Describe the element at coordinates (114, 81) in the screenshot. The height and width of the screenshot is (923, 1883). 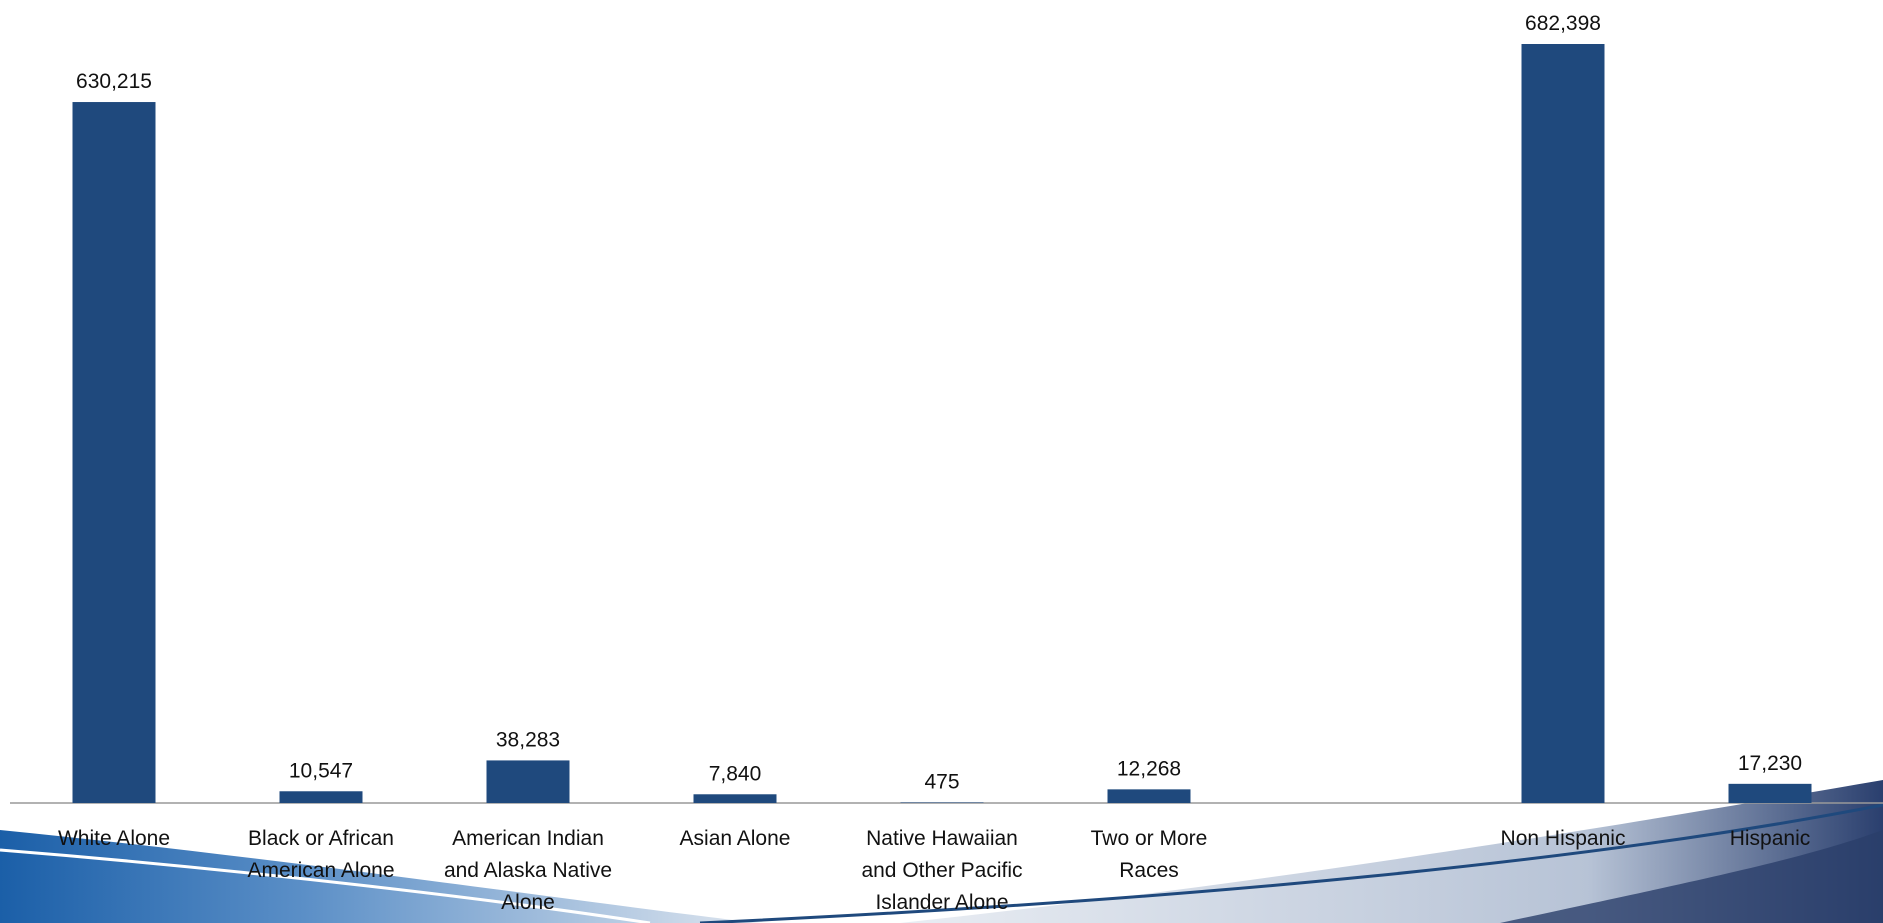
I see `value-label: 630,215` at that location.